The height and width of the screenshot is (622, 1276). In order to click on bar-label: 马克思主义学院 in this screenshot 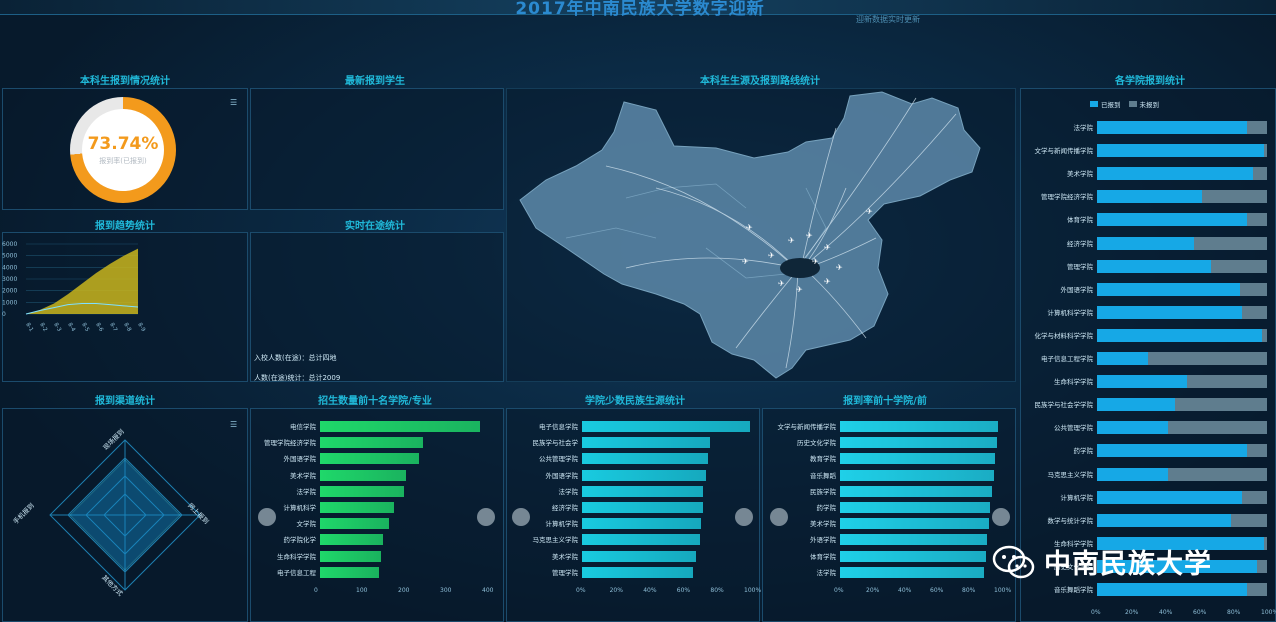, I will do `click(555, 540)`.